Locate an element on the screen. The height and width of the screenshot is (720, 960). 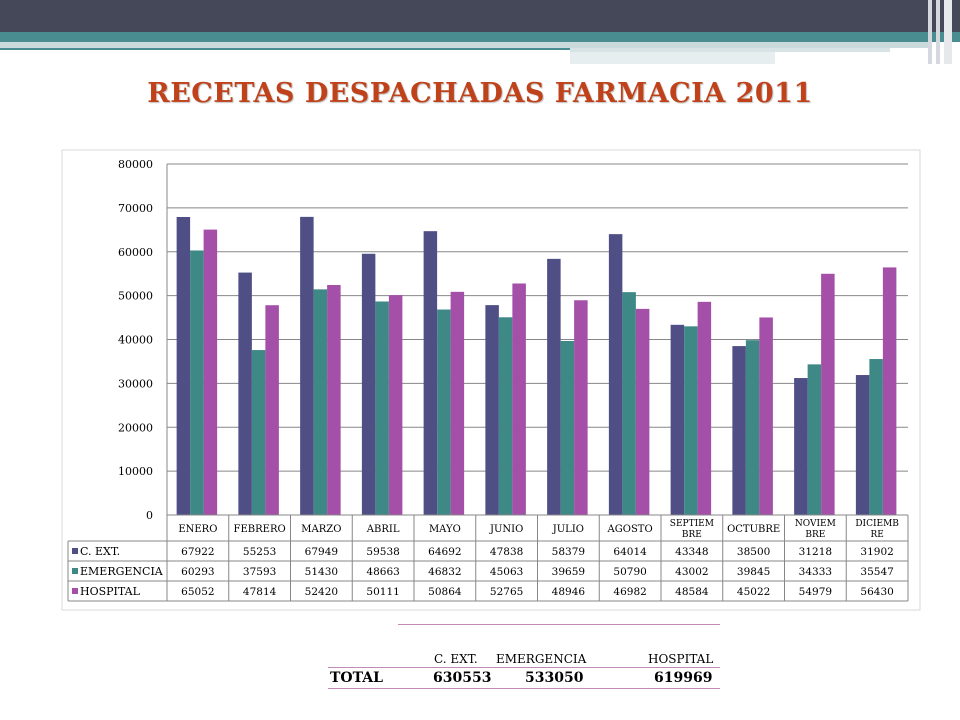
totals-header-emergencia: EMERGENCIA is located at coordinates (541, 659).